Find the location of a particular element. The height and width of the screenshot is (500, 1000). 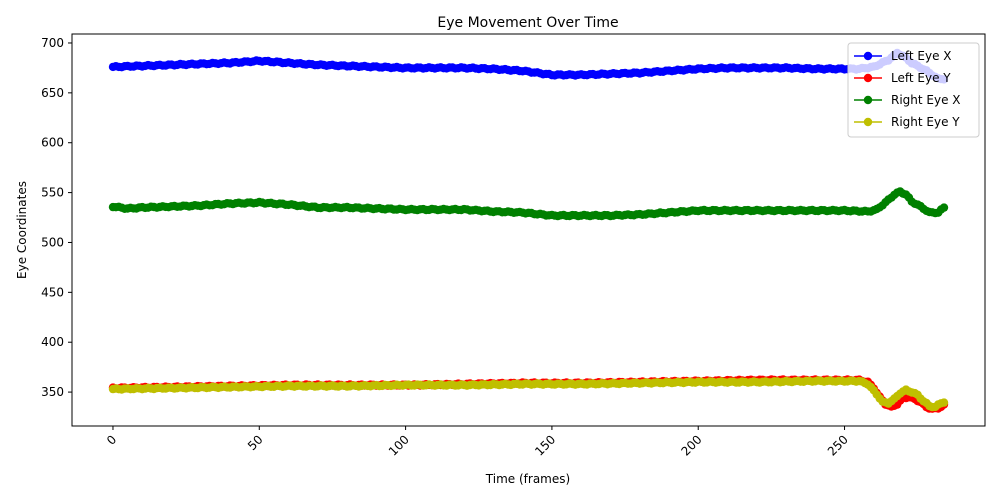

y-tick-label: 450 is located at coordinates (52, 292).